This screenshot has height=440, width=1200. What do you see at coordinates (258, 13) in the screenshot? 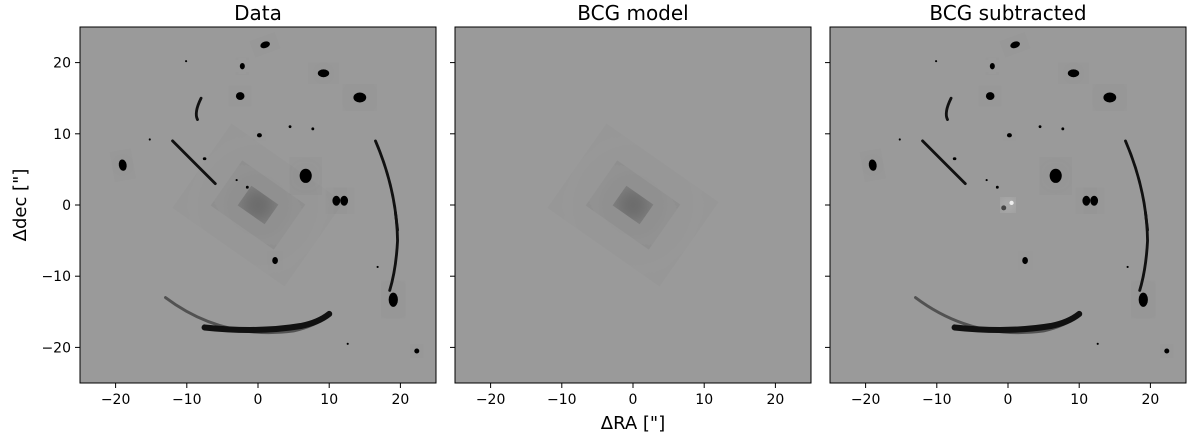
I see `panel-title-data: Data` at bounding box center [258, 13].